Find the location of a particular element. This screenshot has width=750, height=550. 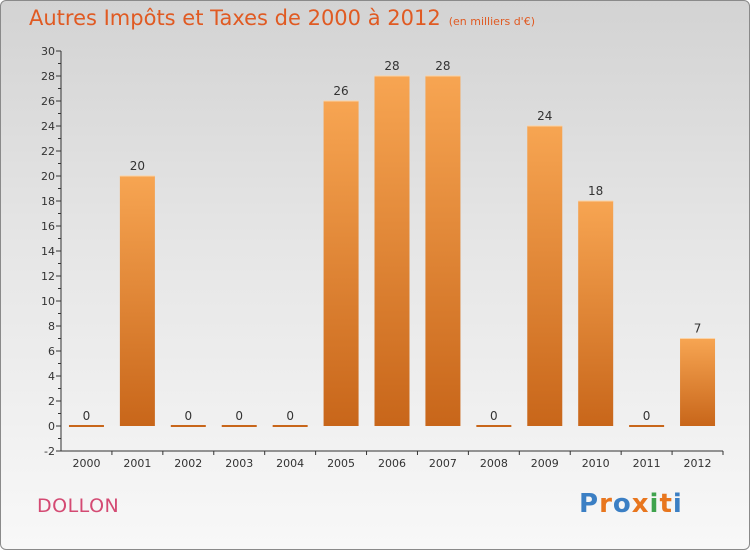

commune-name: DOLLON is located at coordinates (78, 506).